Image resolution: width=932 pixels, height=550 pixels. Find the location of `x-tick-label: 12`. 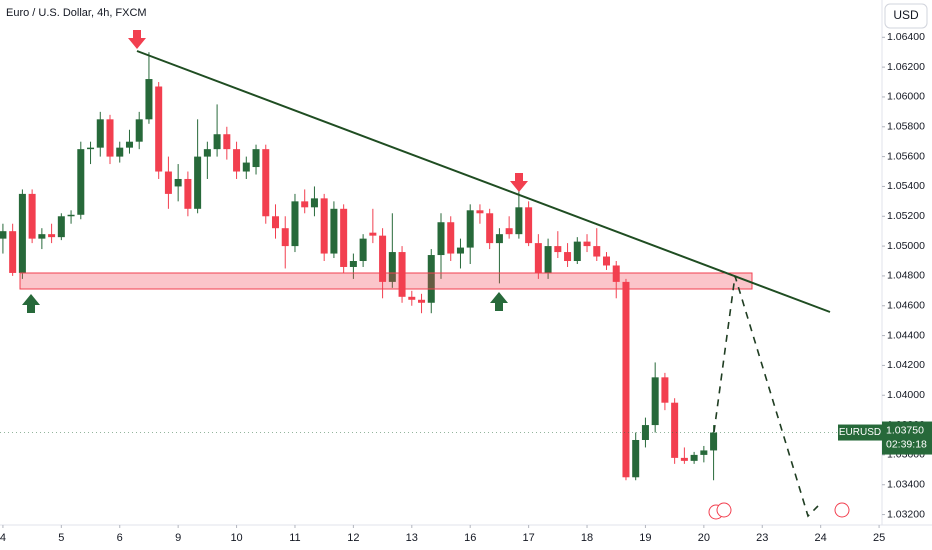

x-tick-label: 12 is located at coordinates (353, 538).